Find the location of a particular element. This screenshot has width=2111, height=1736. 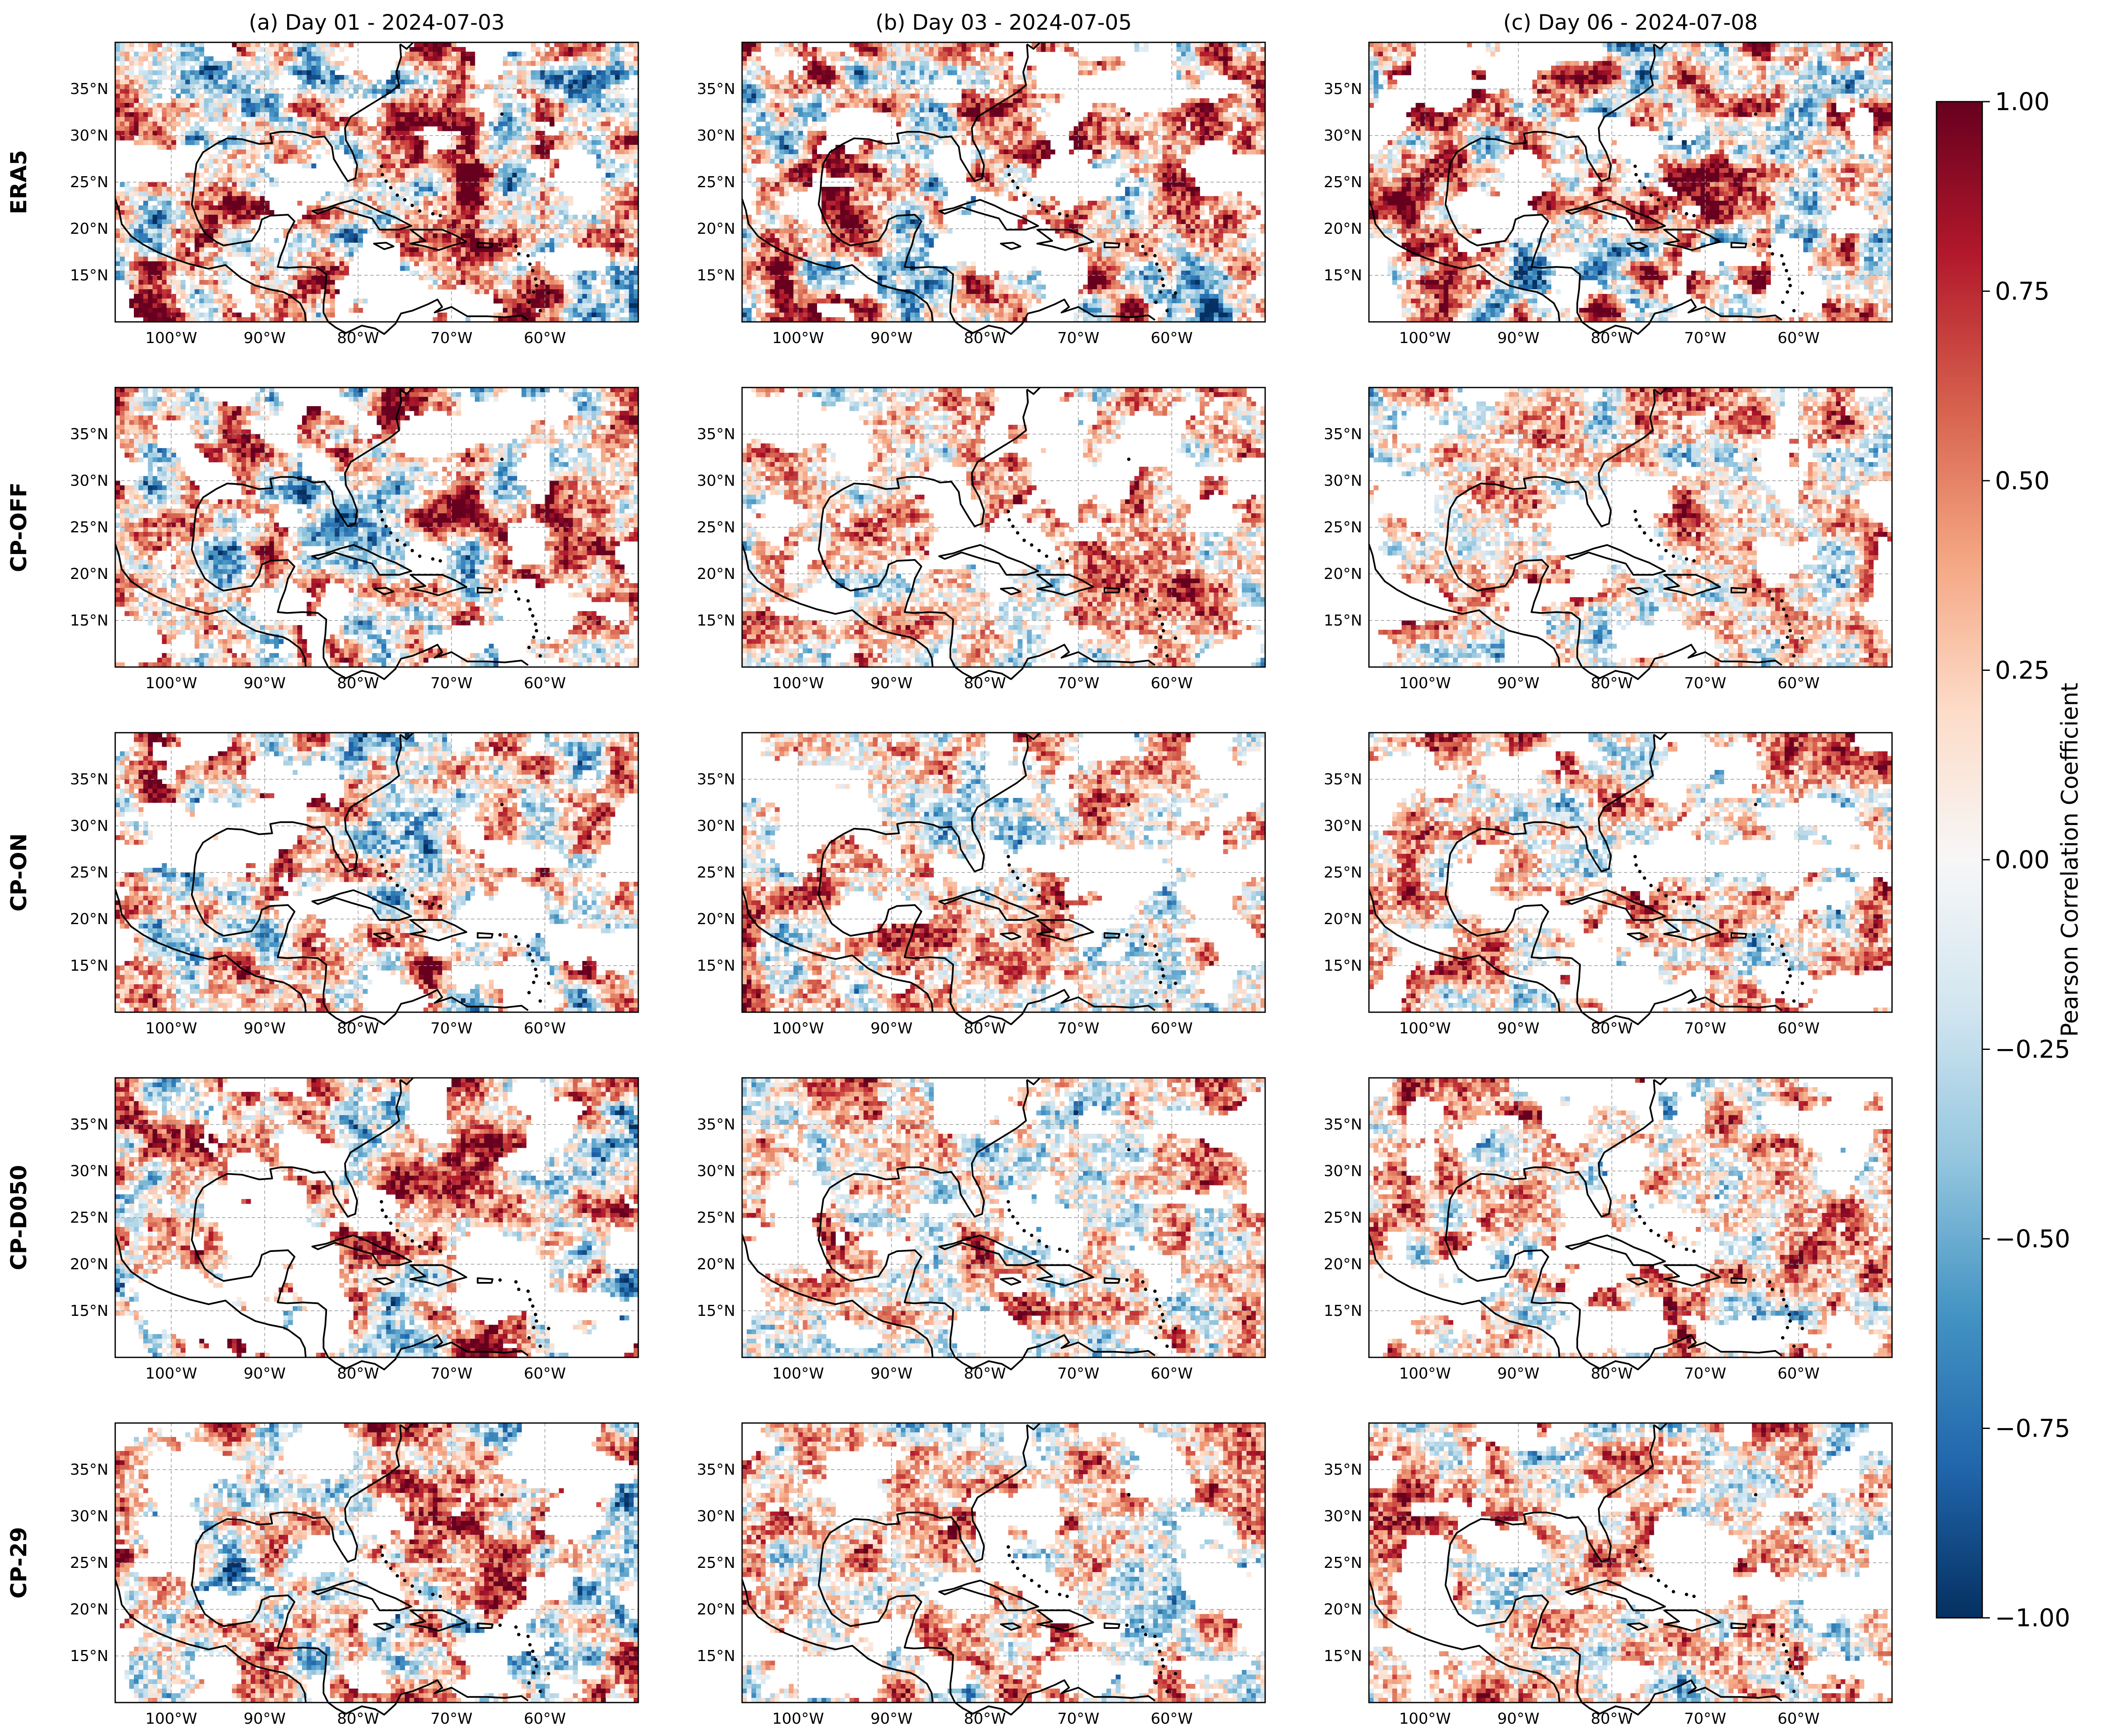

colorbar-tick-label: 0.50 is located at coordinates (2022, 481).